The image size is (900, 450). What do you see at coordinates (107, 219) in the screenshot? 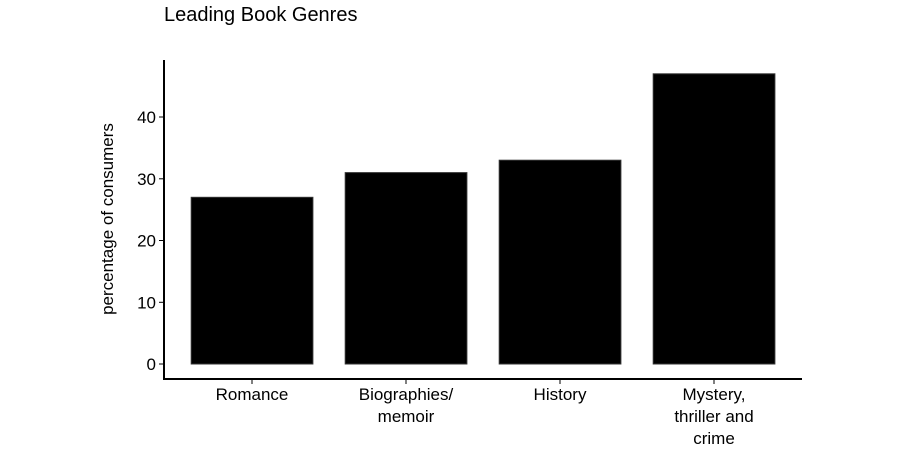
I see `y-axis-title: percentage of consumers` at bounding box center [107, 219].